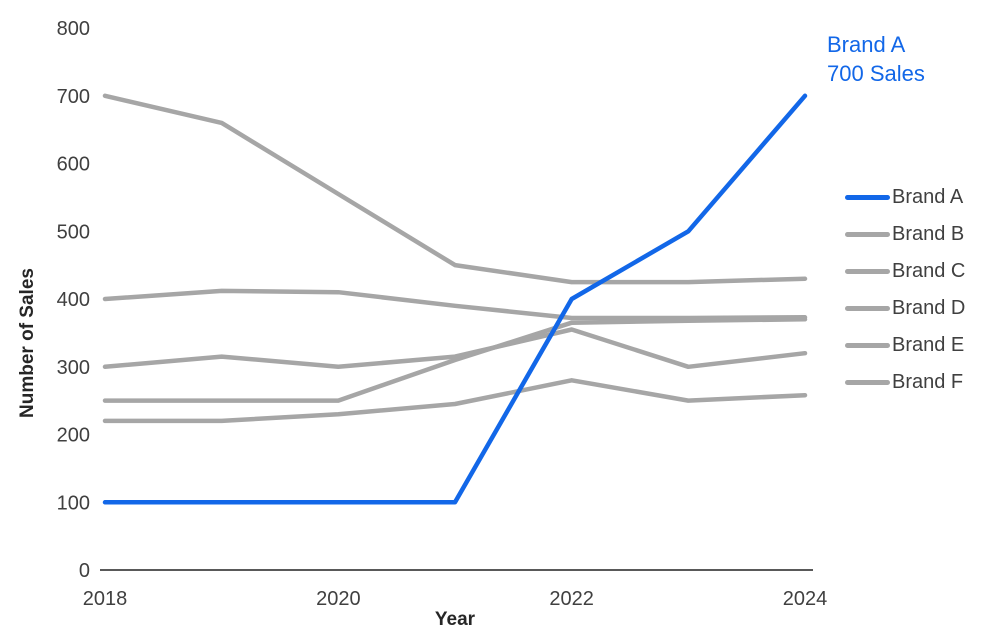 The width and height of the screenshot is (1000, 640). I want to click on y-tick-label: 100, so click(73, 503).